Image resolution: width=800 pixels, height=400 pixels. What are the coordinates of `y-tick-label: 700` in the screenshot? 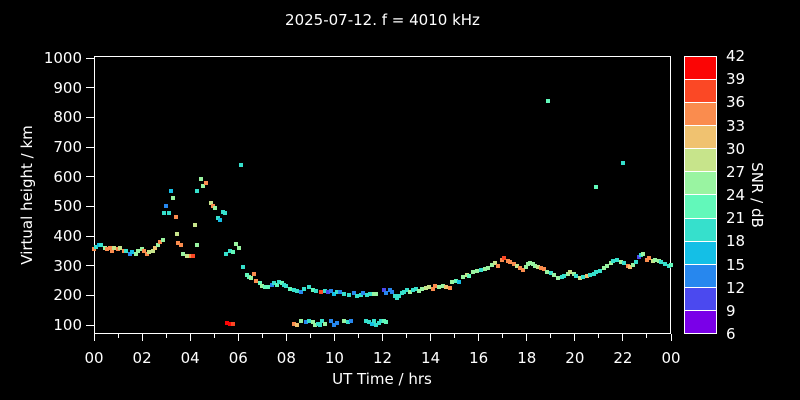 It's located at (67, 147).